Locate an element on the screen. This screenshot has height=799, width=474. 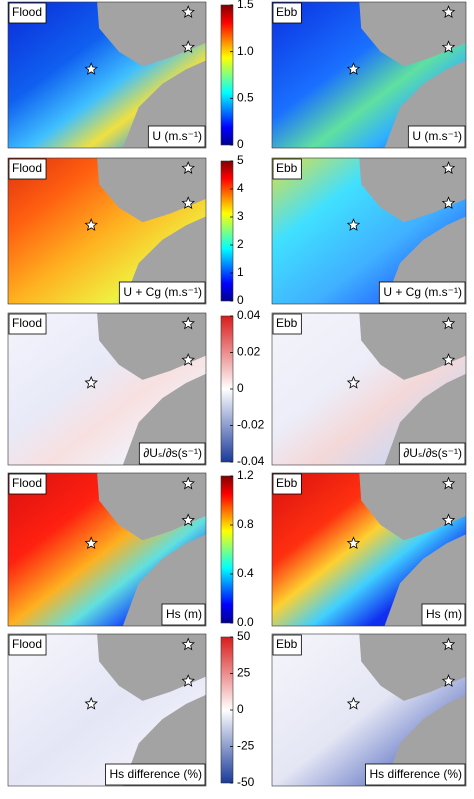
map-panel: Flood Hs (m) is located at coordinates (107, 549).